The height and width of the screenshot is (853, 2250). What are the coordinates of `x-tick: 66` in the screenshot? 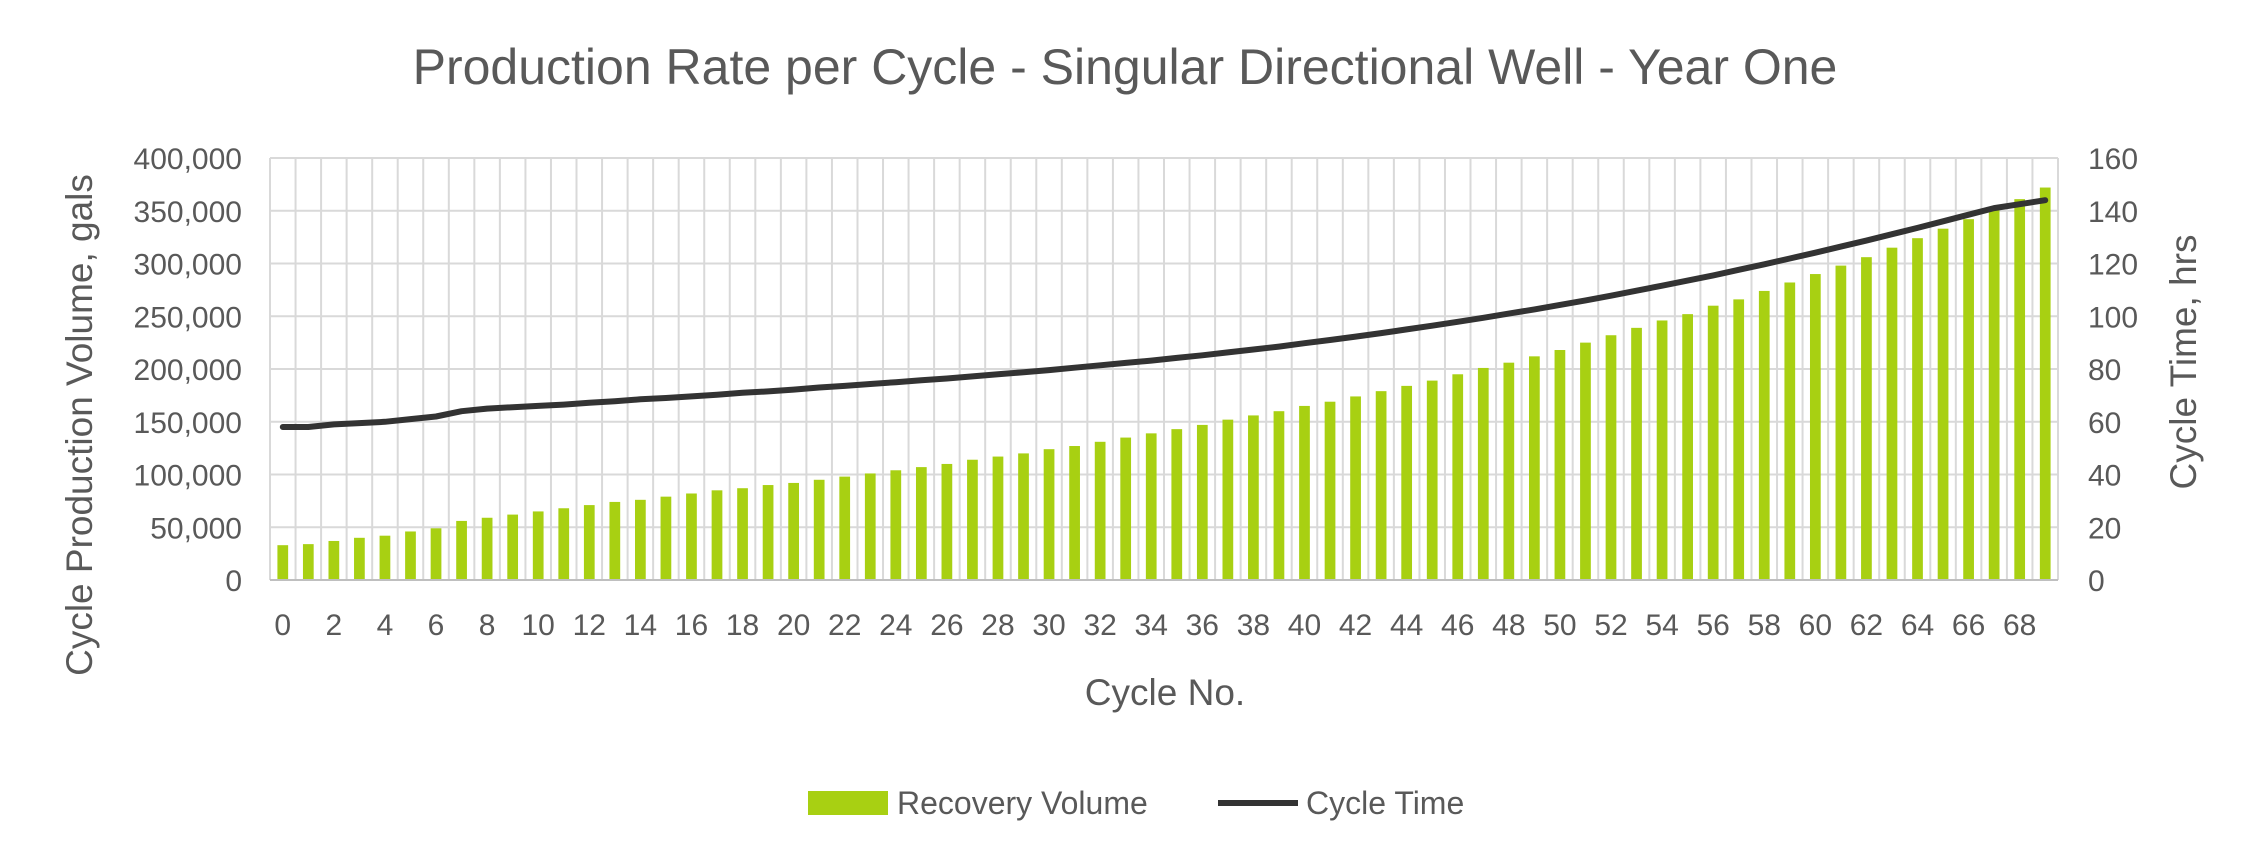 It's located at (1968, 625).